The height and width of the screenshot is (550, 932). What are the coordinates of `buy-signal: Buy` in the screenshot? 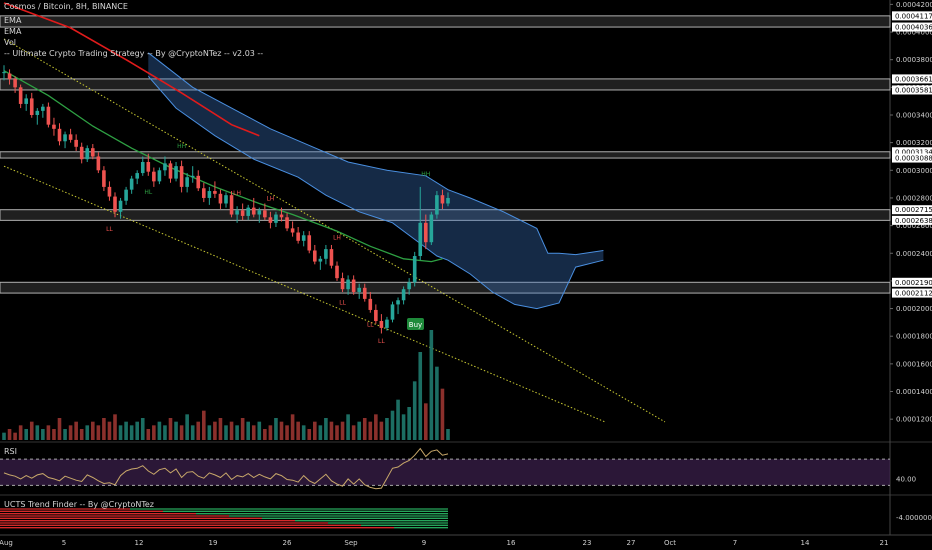 It's located at (415, 324).